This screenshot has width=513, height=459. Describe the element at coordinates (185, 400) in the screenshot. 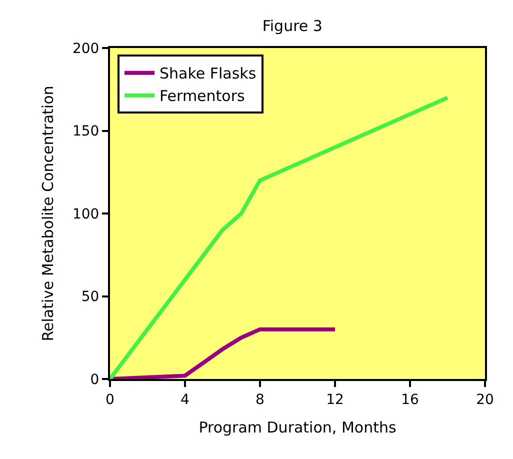

I see `x-tick-label: 4` at that location.